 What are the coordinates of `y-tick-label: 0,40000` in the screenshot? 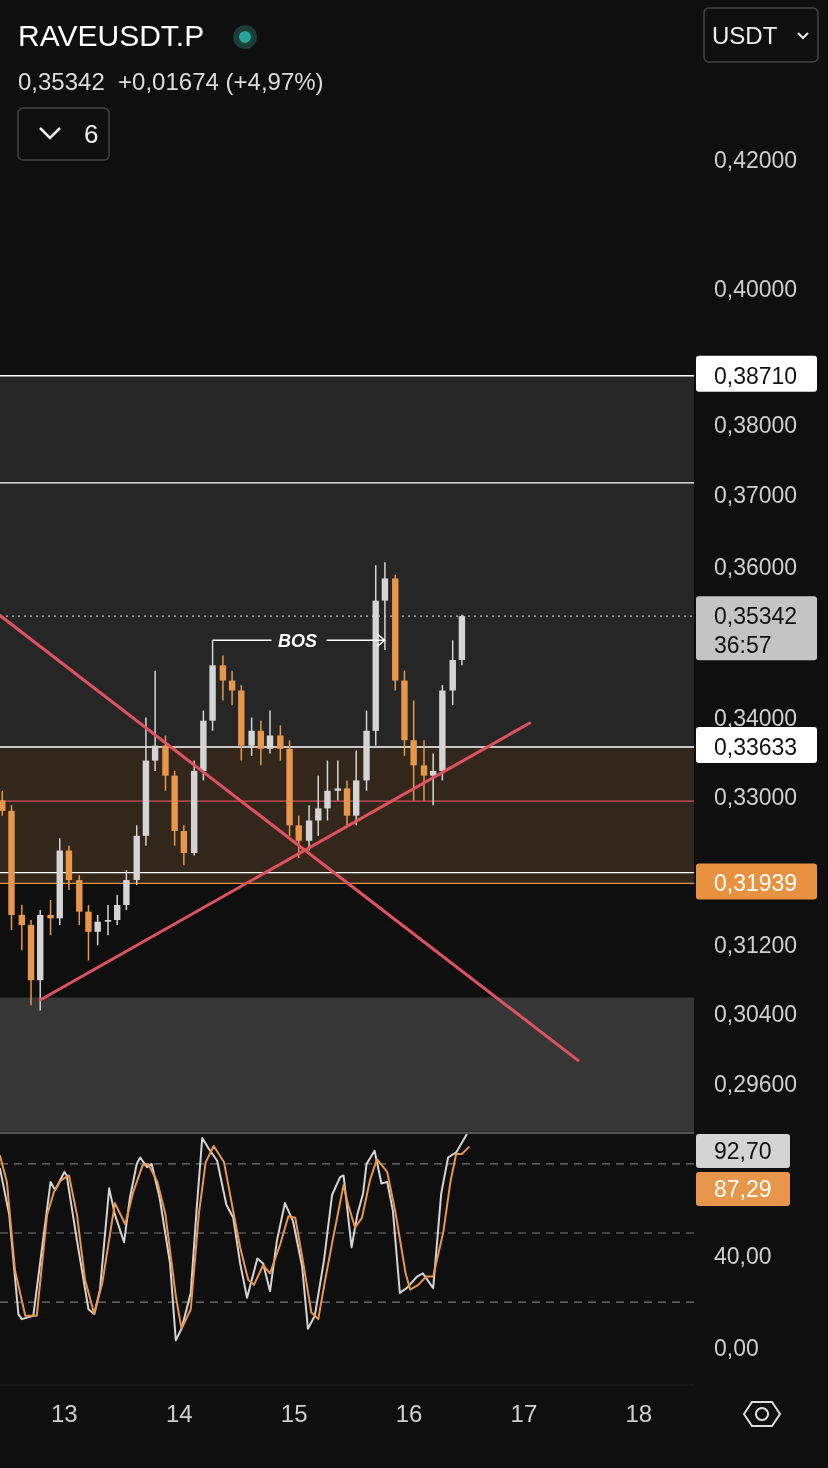 It's located at (756, 289).